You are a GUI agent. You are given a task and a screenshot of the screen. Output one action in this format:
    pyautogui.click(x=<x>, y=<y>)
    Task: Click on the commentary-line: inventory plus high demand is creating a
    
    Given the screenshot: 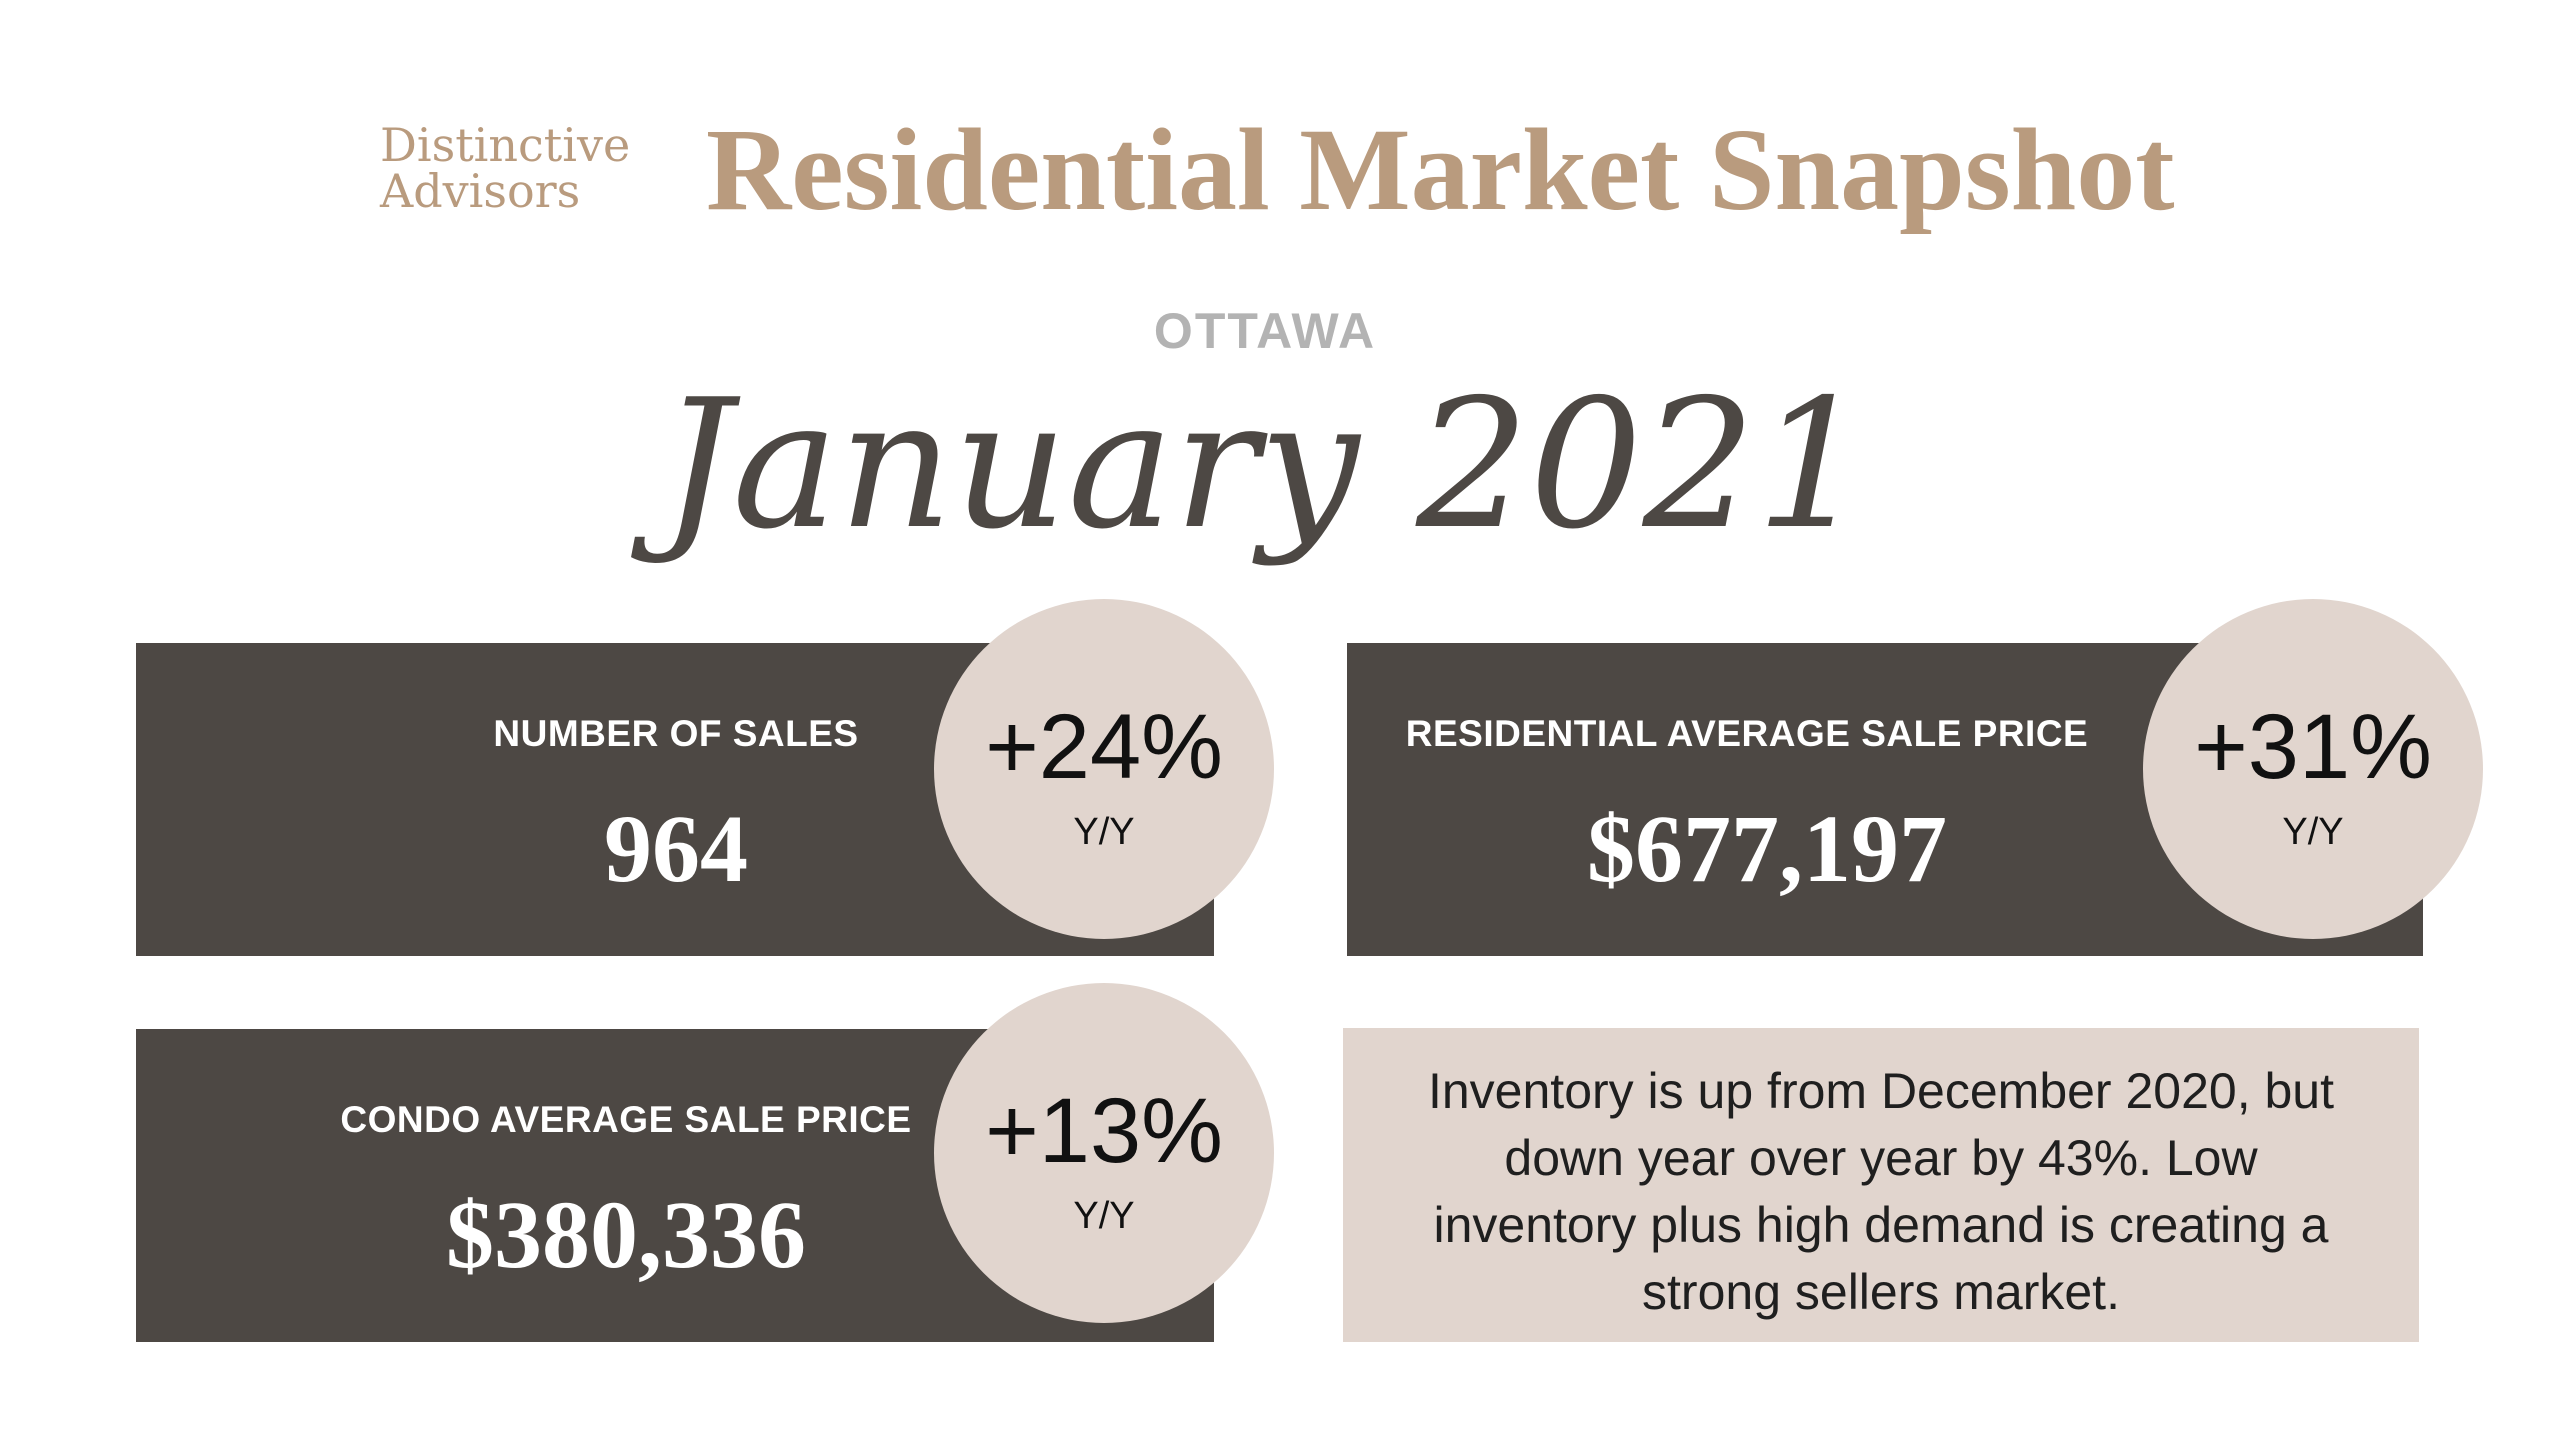 What is the action you would take?
    pyautogui.click(x=1881, y=1225)
    